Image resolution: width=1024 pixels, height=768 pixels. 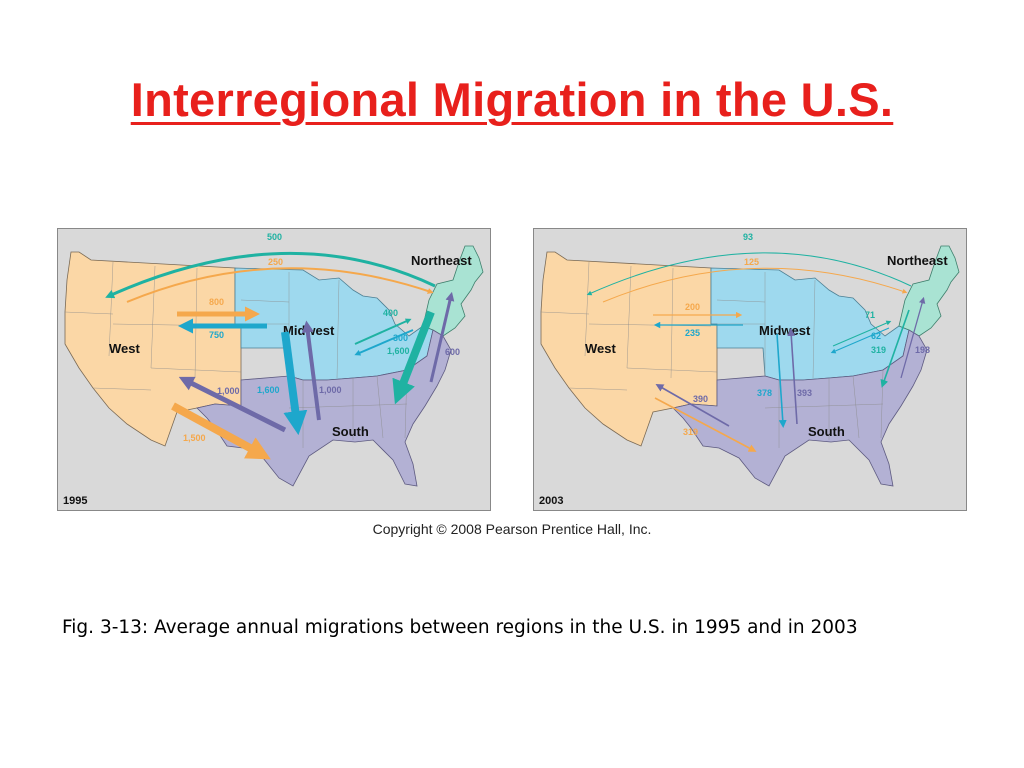 I want to click on flow-label-midwest-to-northeast: 400, so click(x=390, y=313).